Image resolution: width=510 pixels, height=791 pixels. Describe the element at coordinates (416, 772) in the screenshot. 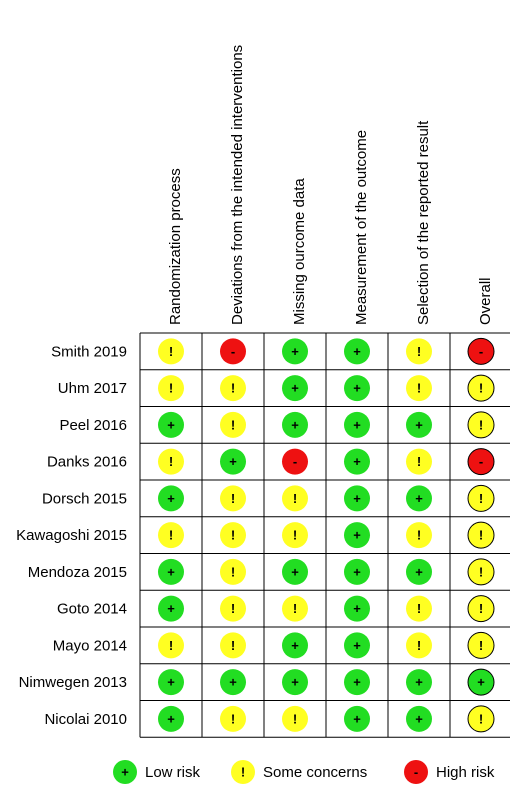

I see `legend-symbol: -` at that location.